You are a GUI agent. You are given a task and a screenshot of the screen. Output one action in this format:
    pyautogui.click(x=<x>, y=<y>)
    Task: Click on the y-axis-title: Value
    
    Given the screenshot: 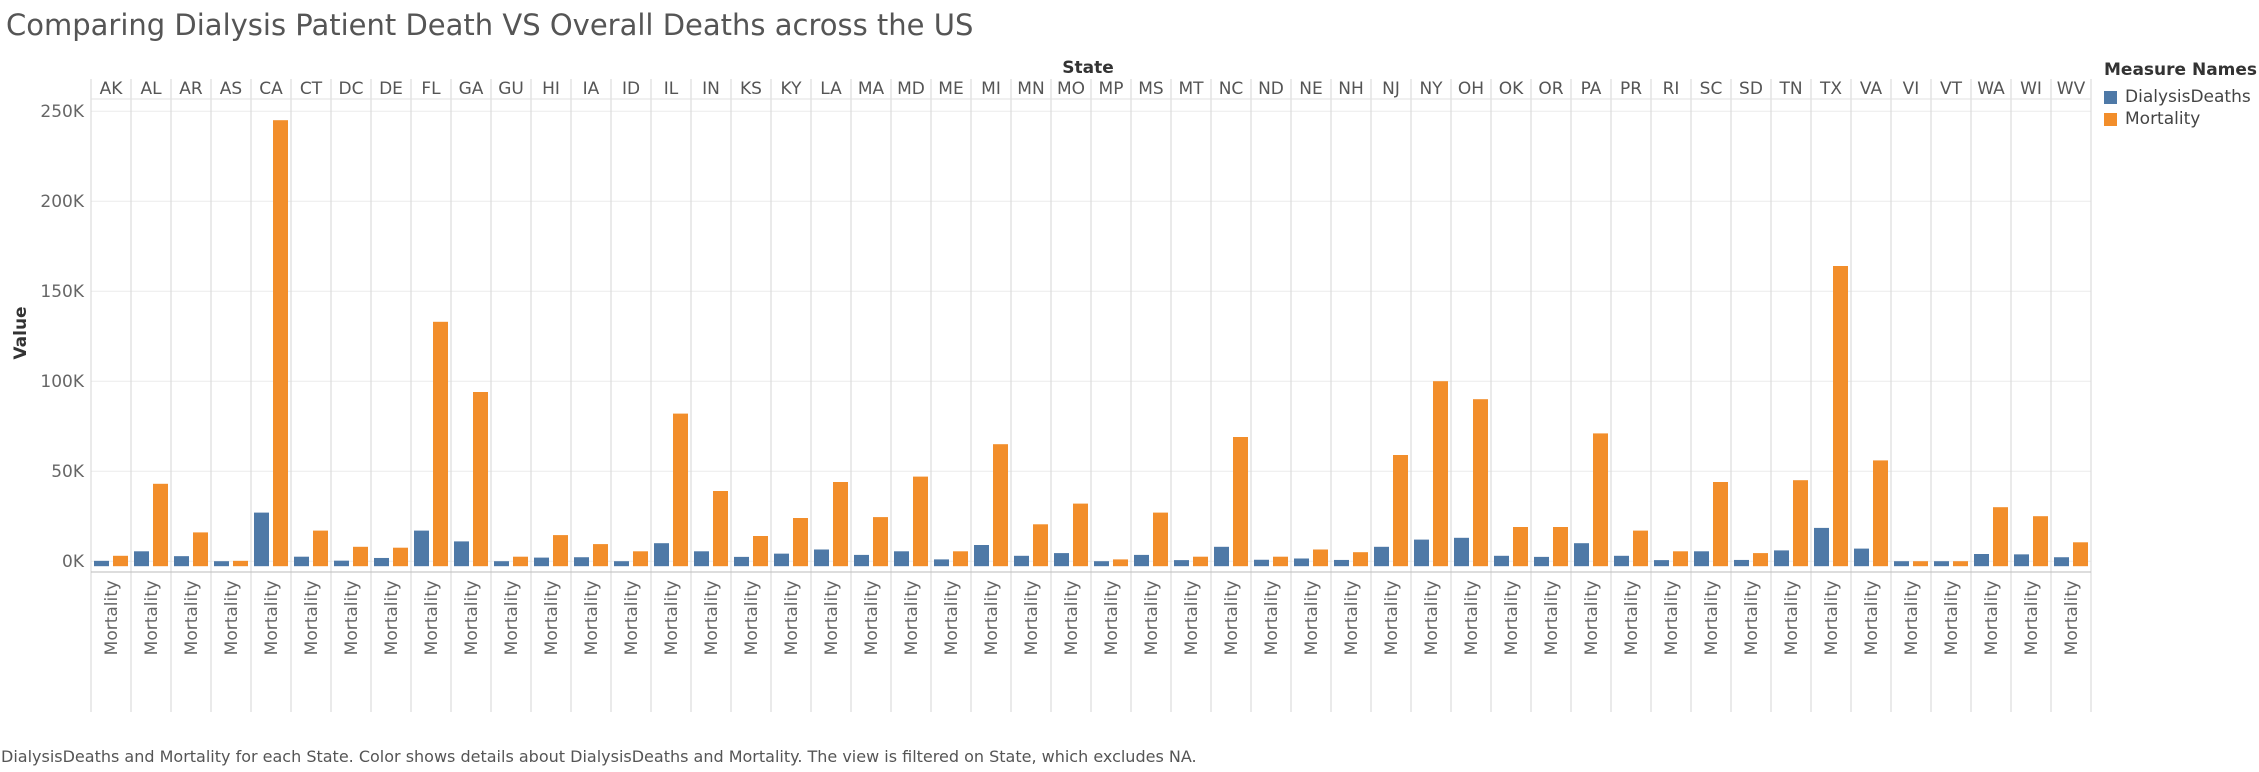 What is the action you would take?
    pyautogui.click(x=21, y=332)
    